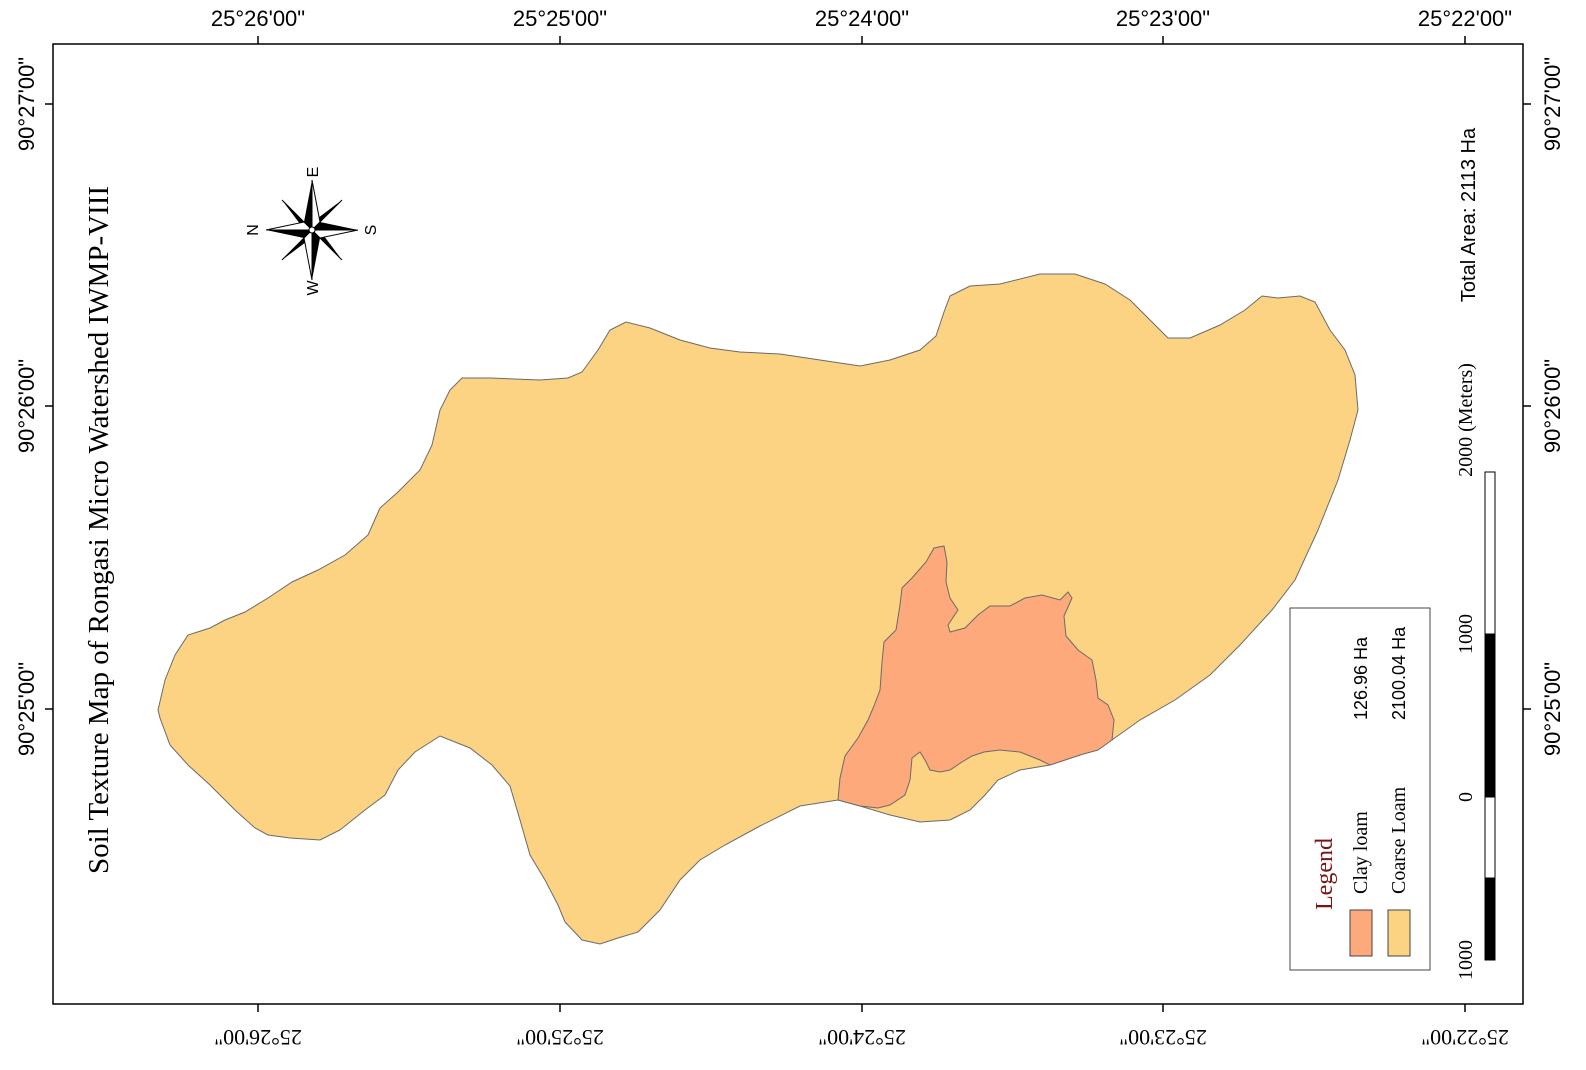 The height and width of the screenshot is (1070, 1586). What do you see at coordinates (313, 172) in the screenshot?
I see `compass-label-e: E` at bounding box center [313, 172].